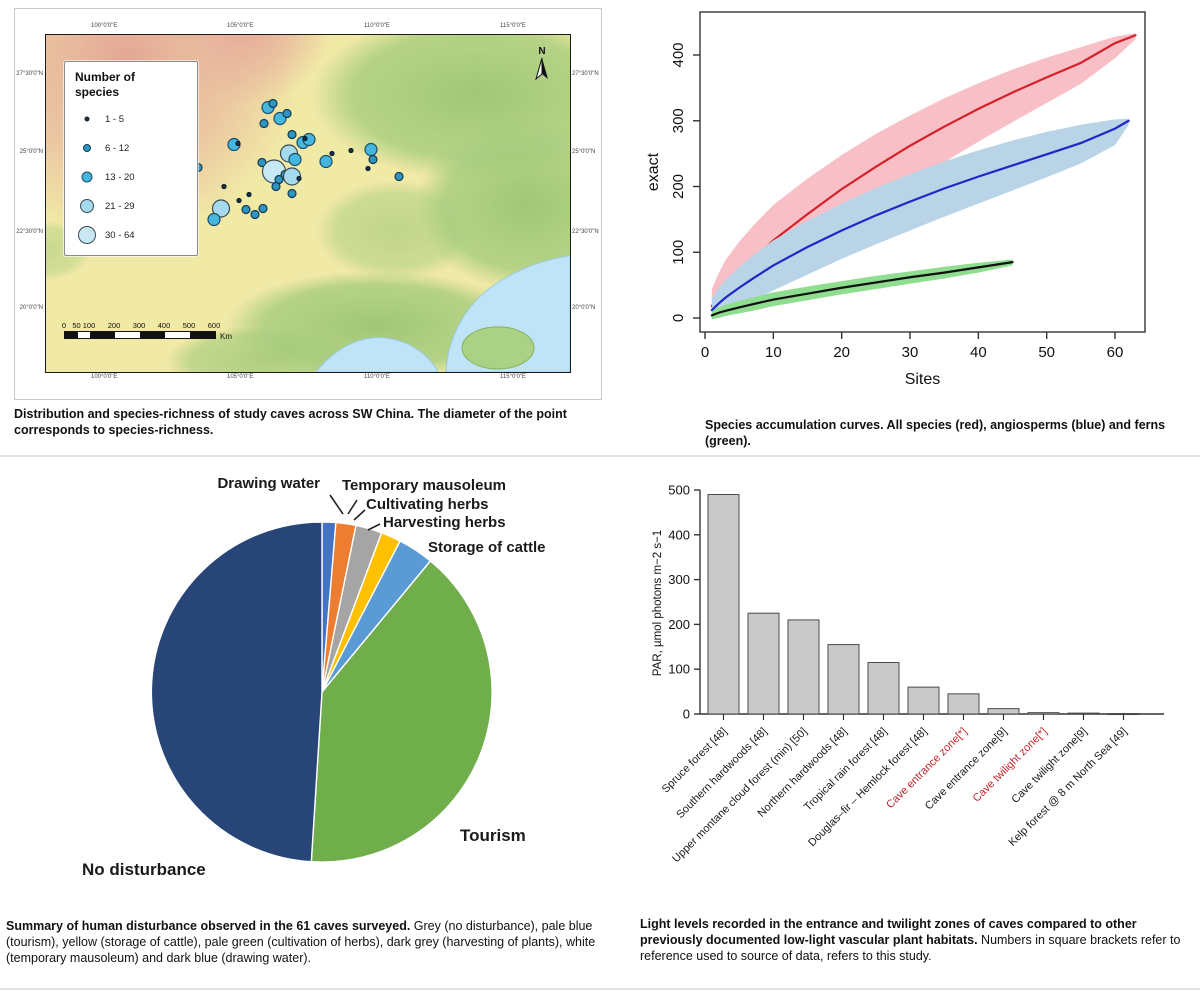 The width and height of the screenshot is (1200, 997). What do you see at coordinates (600, 989) in the screenshot?
I see `bottom-divider` at bounding box center [600, 989].